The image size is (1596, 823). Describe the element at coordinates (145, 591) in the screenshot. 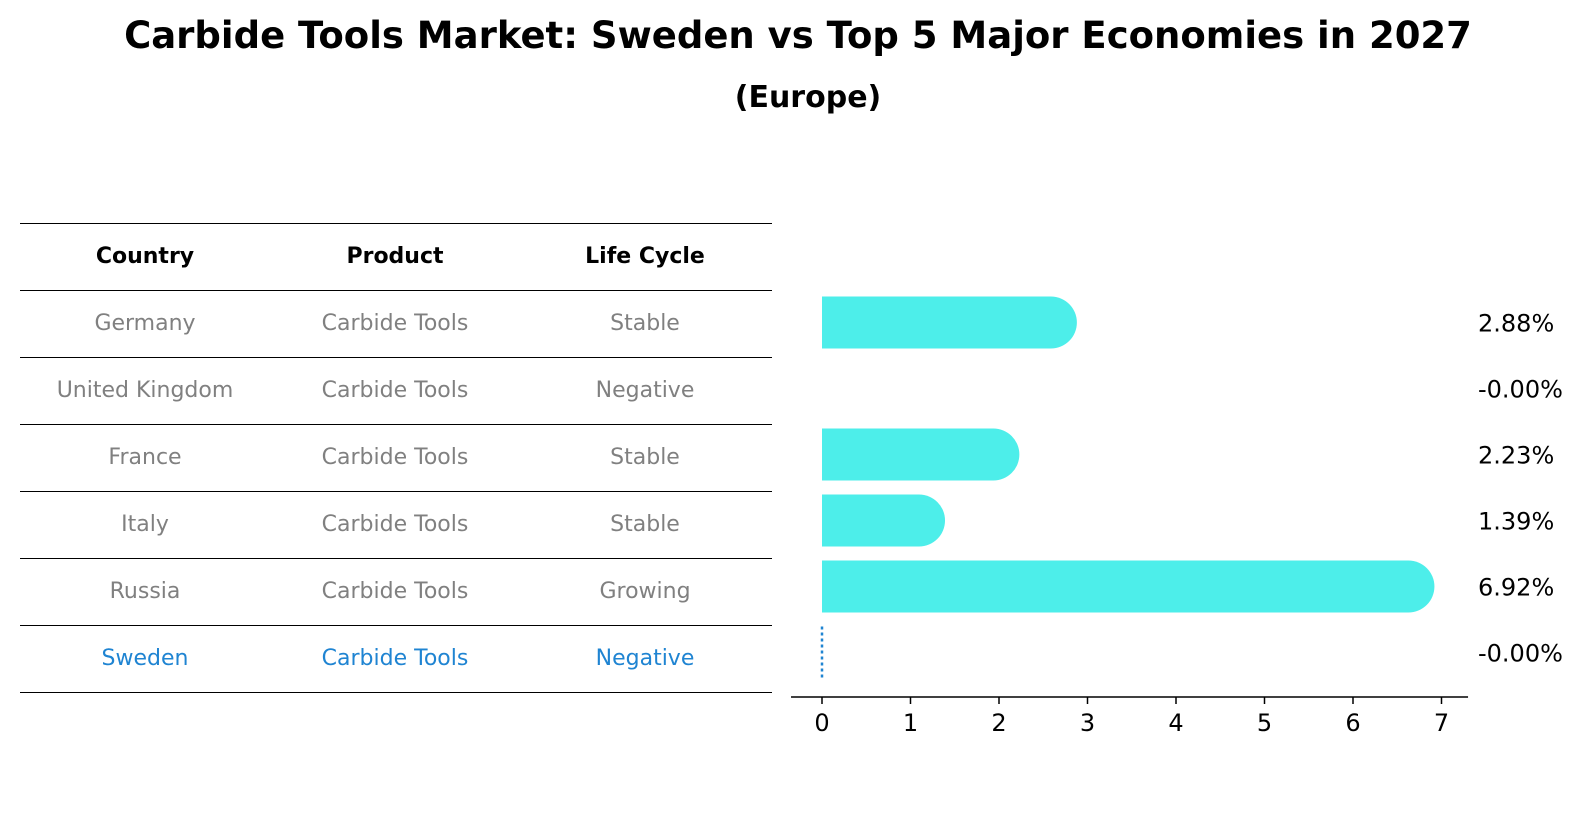

I see `cell-country: Russia` at that location.